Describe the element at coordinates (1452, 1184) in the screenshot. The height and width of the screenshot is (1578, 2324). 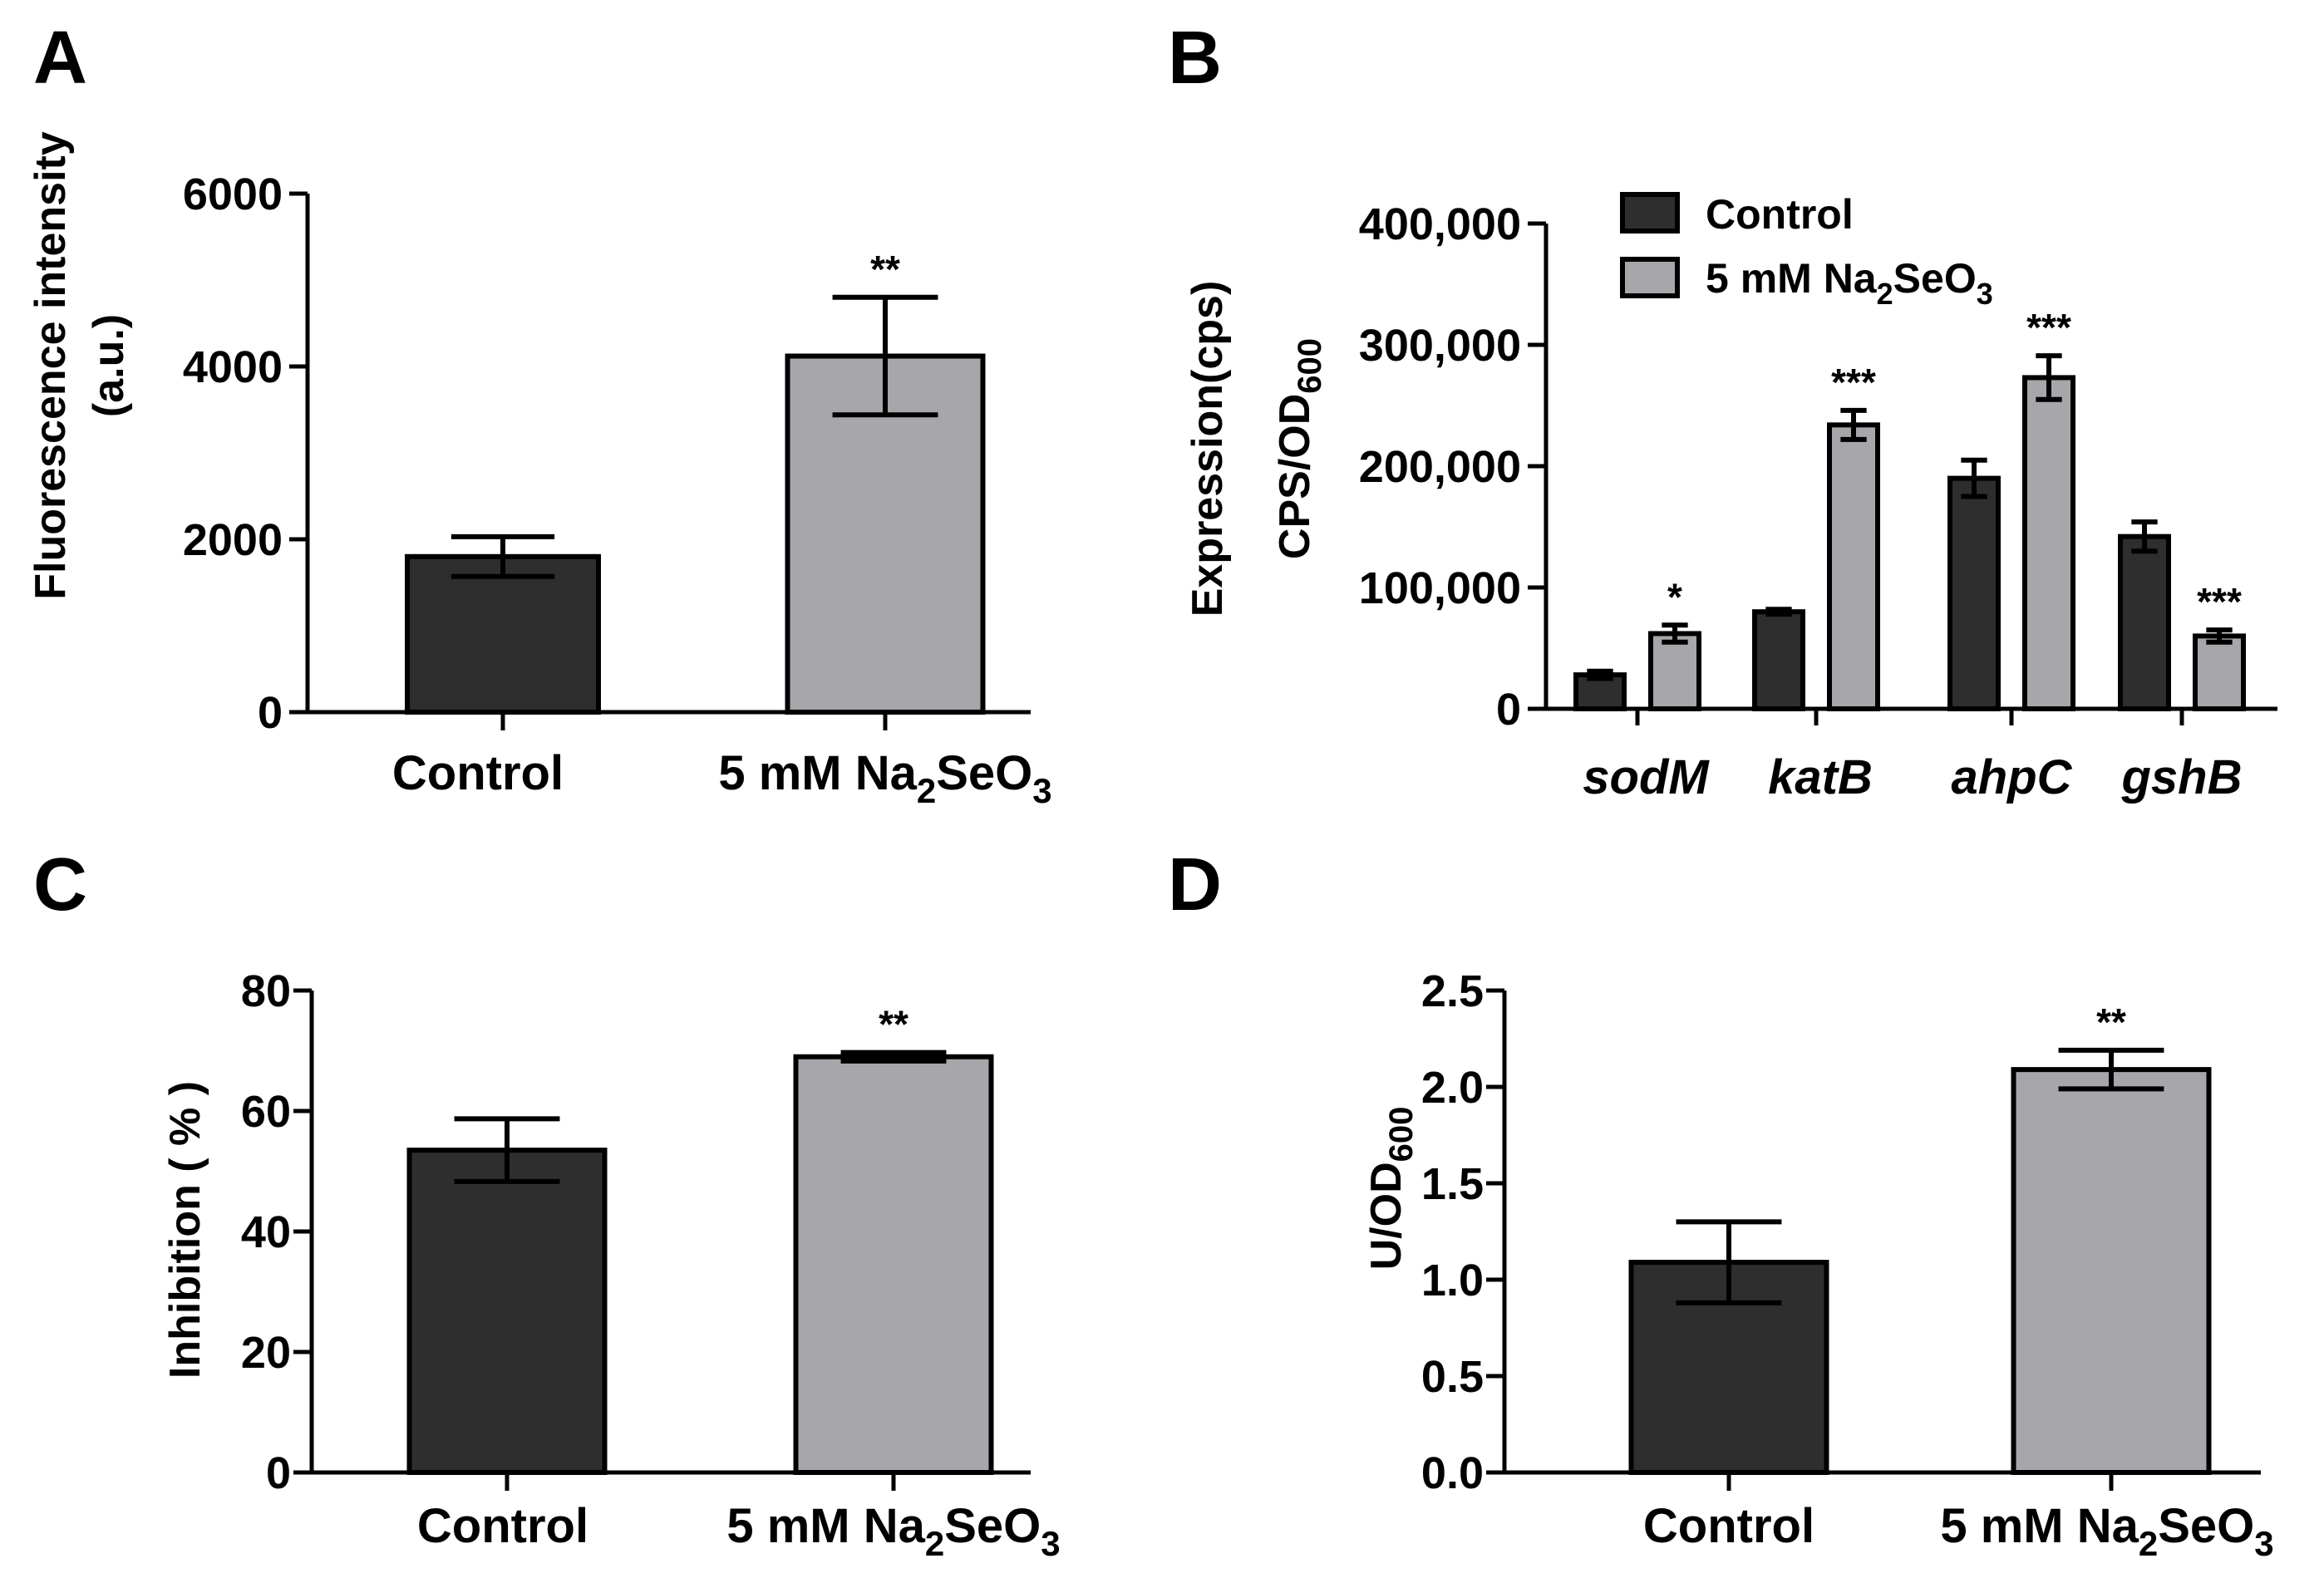
I see `panel-d-ytick: 1.5` at that location.